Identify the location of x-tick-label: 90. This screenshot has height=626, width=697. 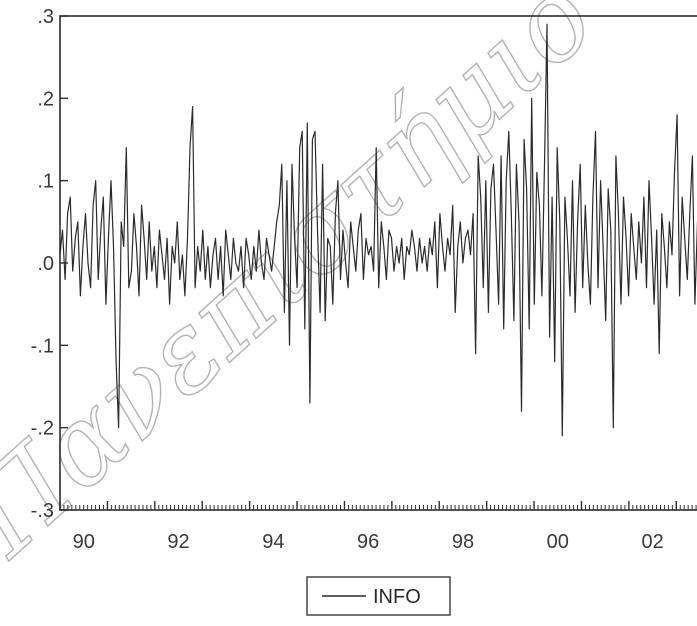
(84, 542).